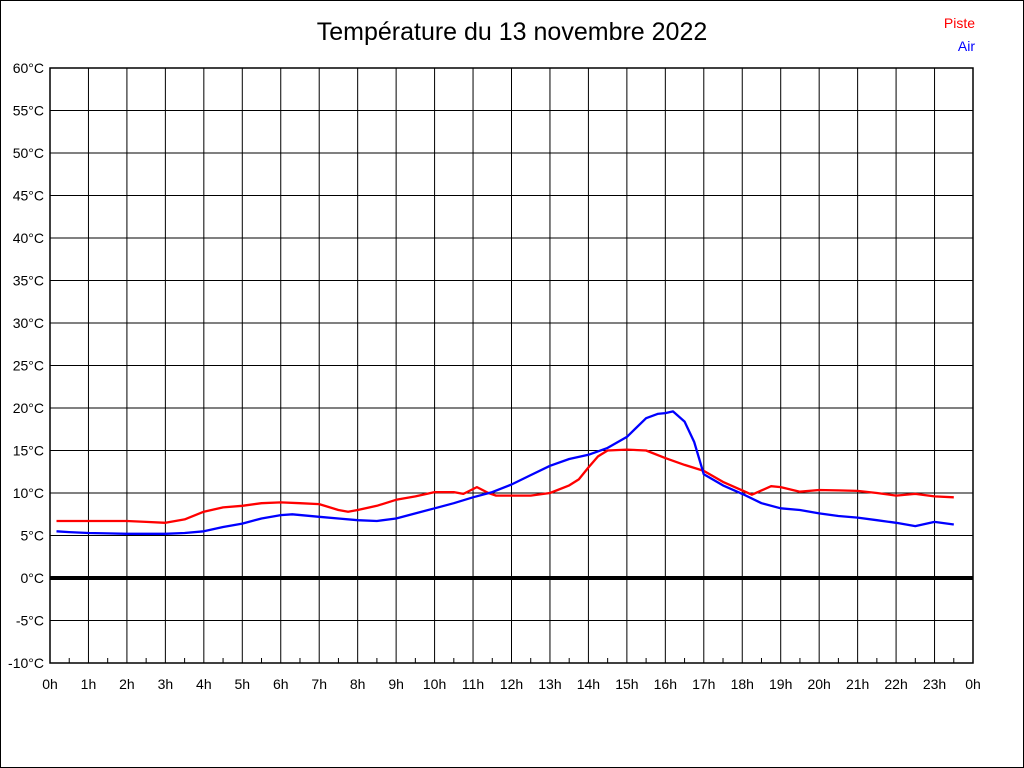 The height and width of the screenshot is (768, 1024). What do you see at coordinates (588, 684) in the screenshot?
I see `x-tick-label: 14h` at bounding box center [588, 684].